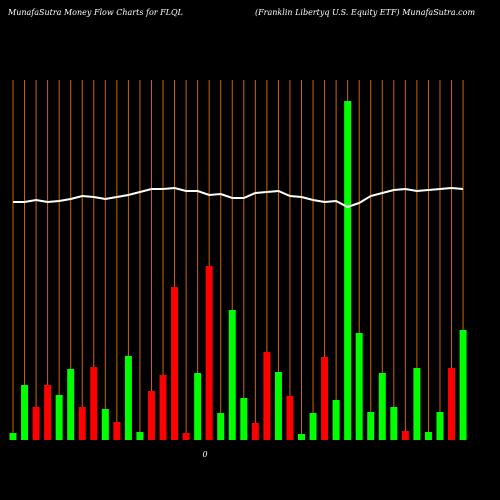 The image size is (500, 500). I want to click on money-flow-line, so click(238, 197).